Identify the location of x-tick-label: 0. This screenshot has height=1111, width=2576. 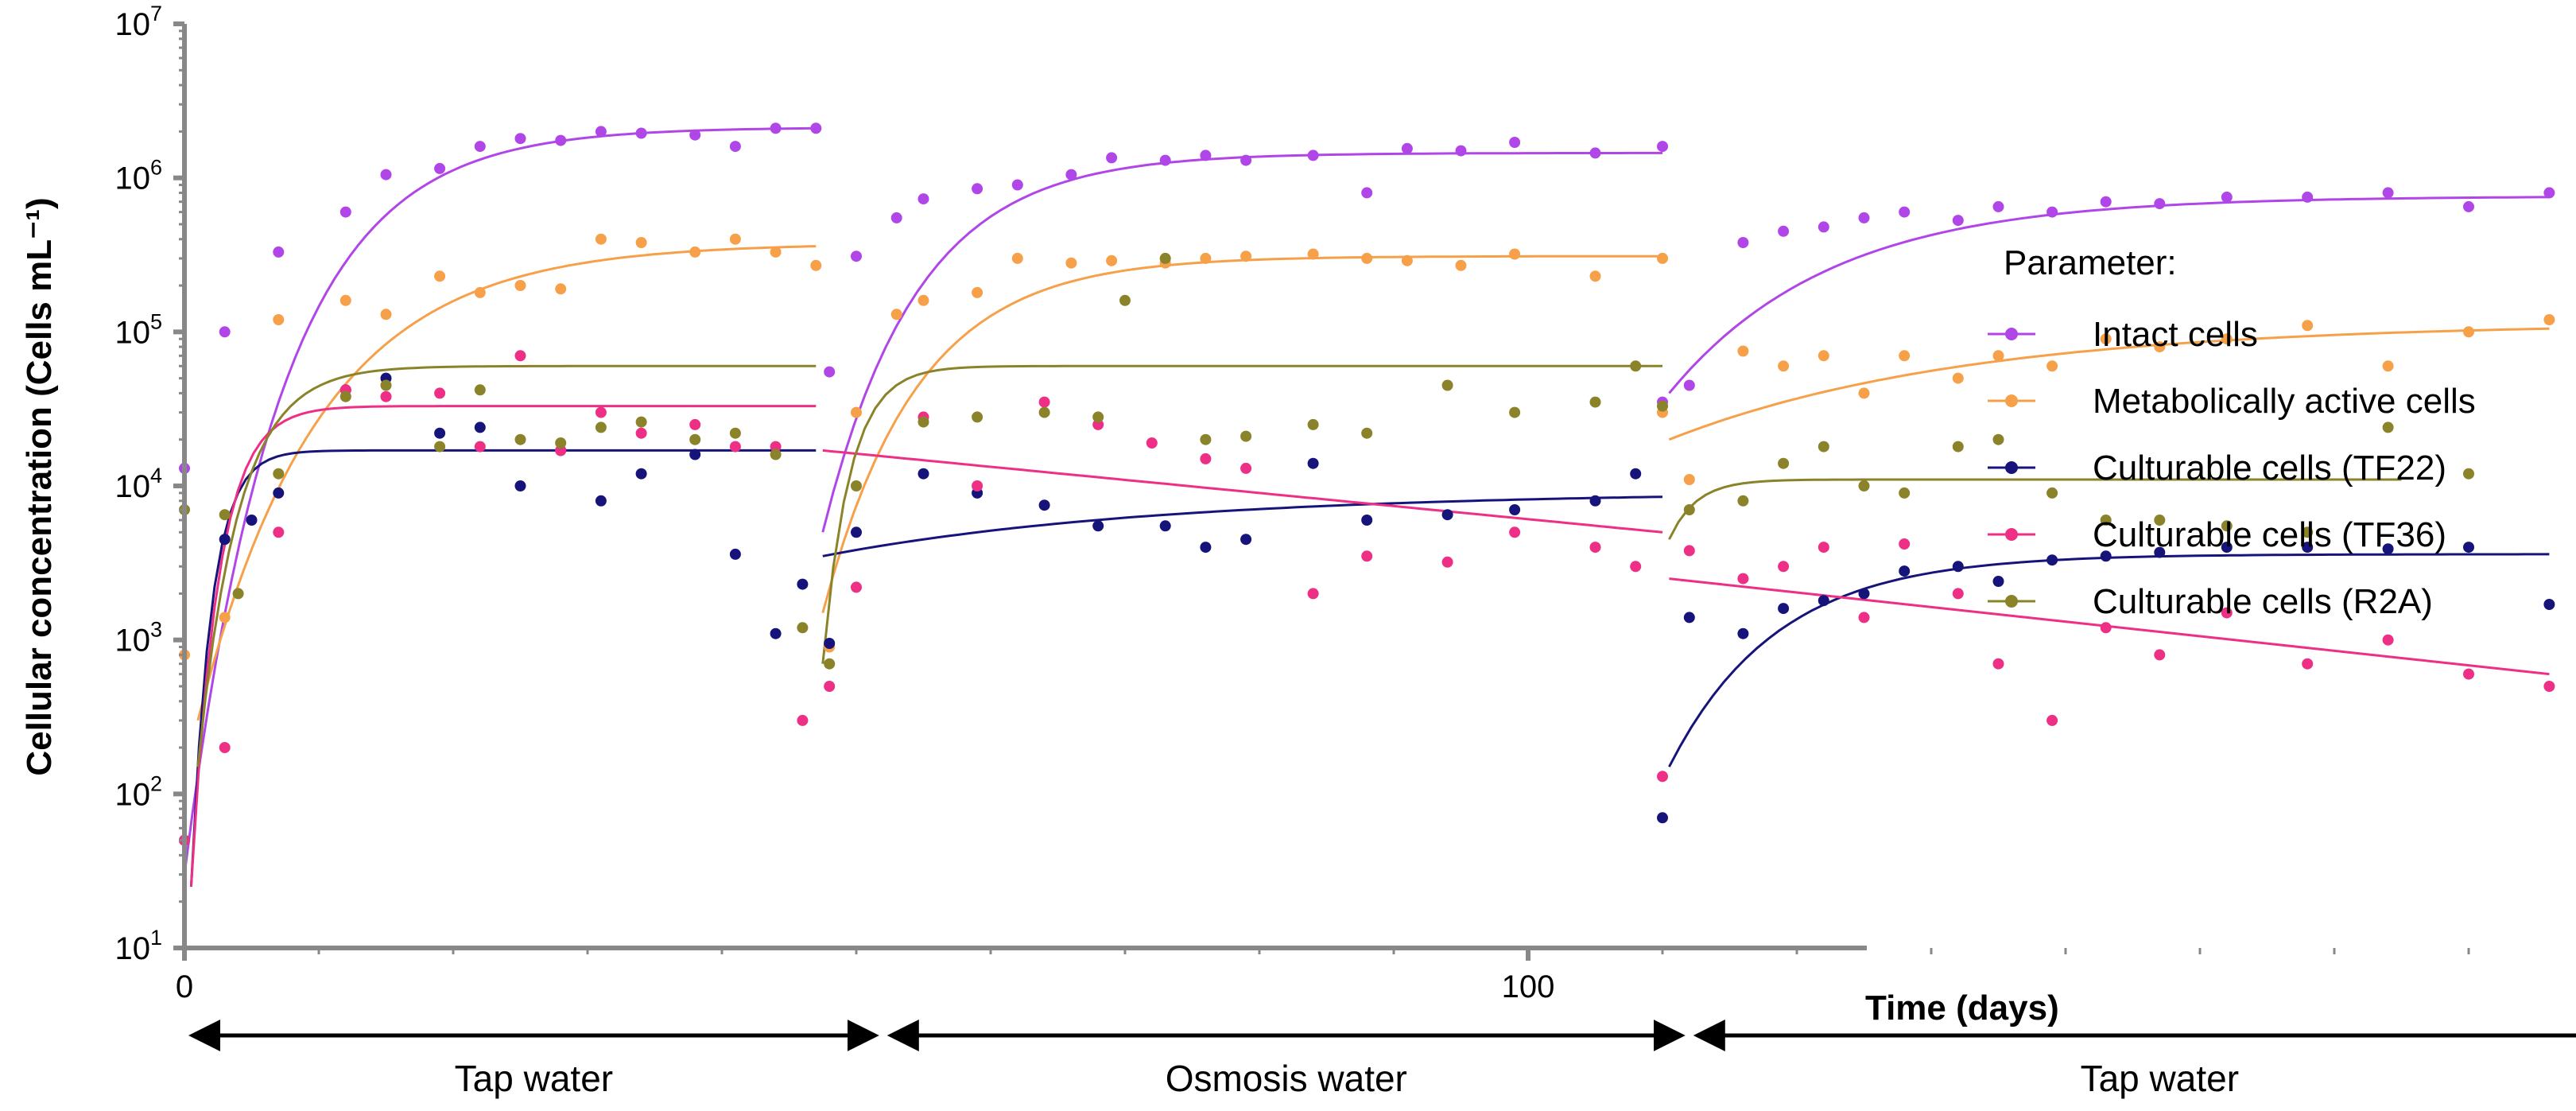
(185, 987).